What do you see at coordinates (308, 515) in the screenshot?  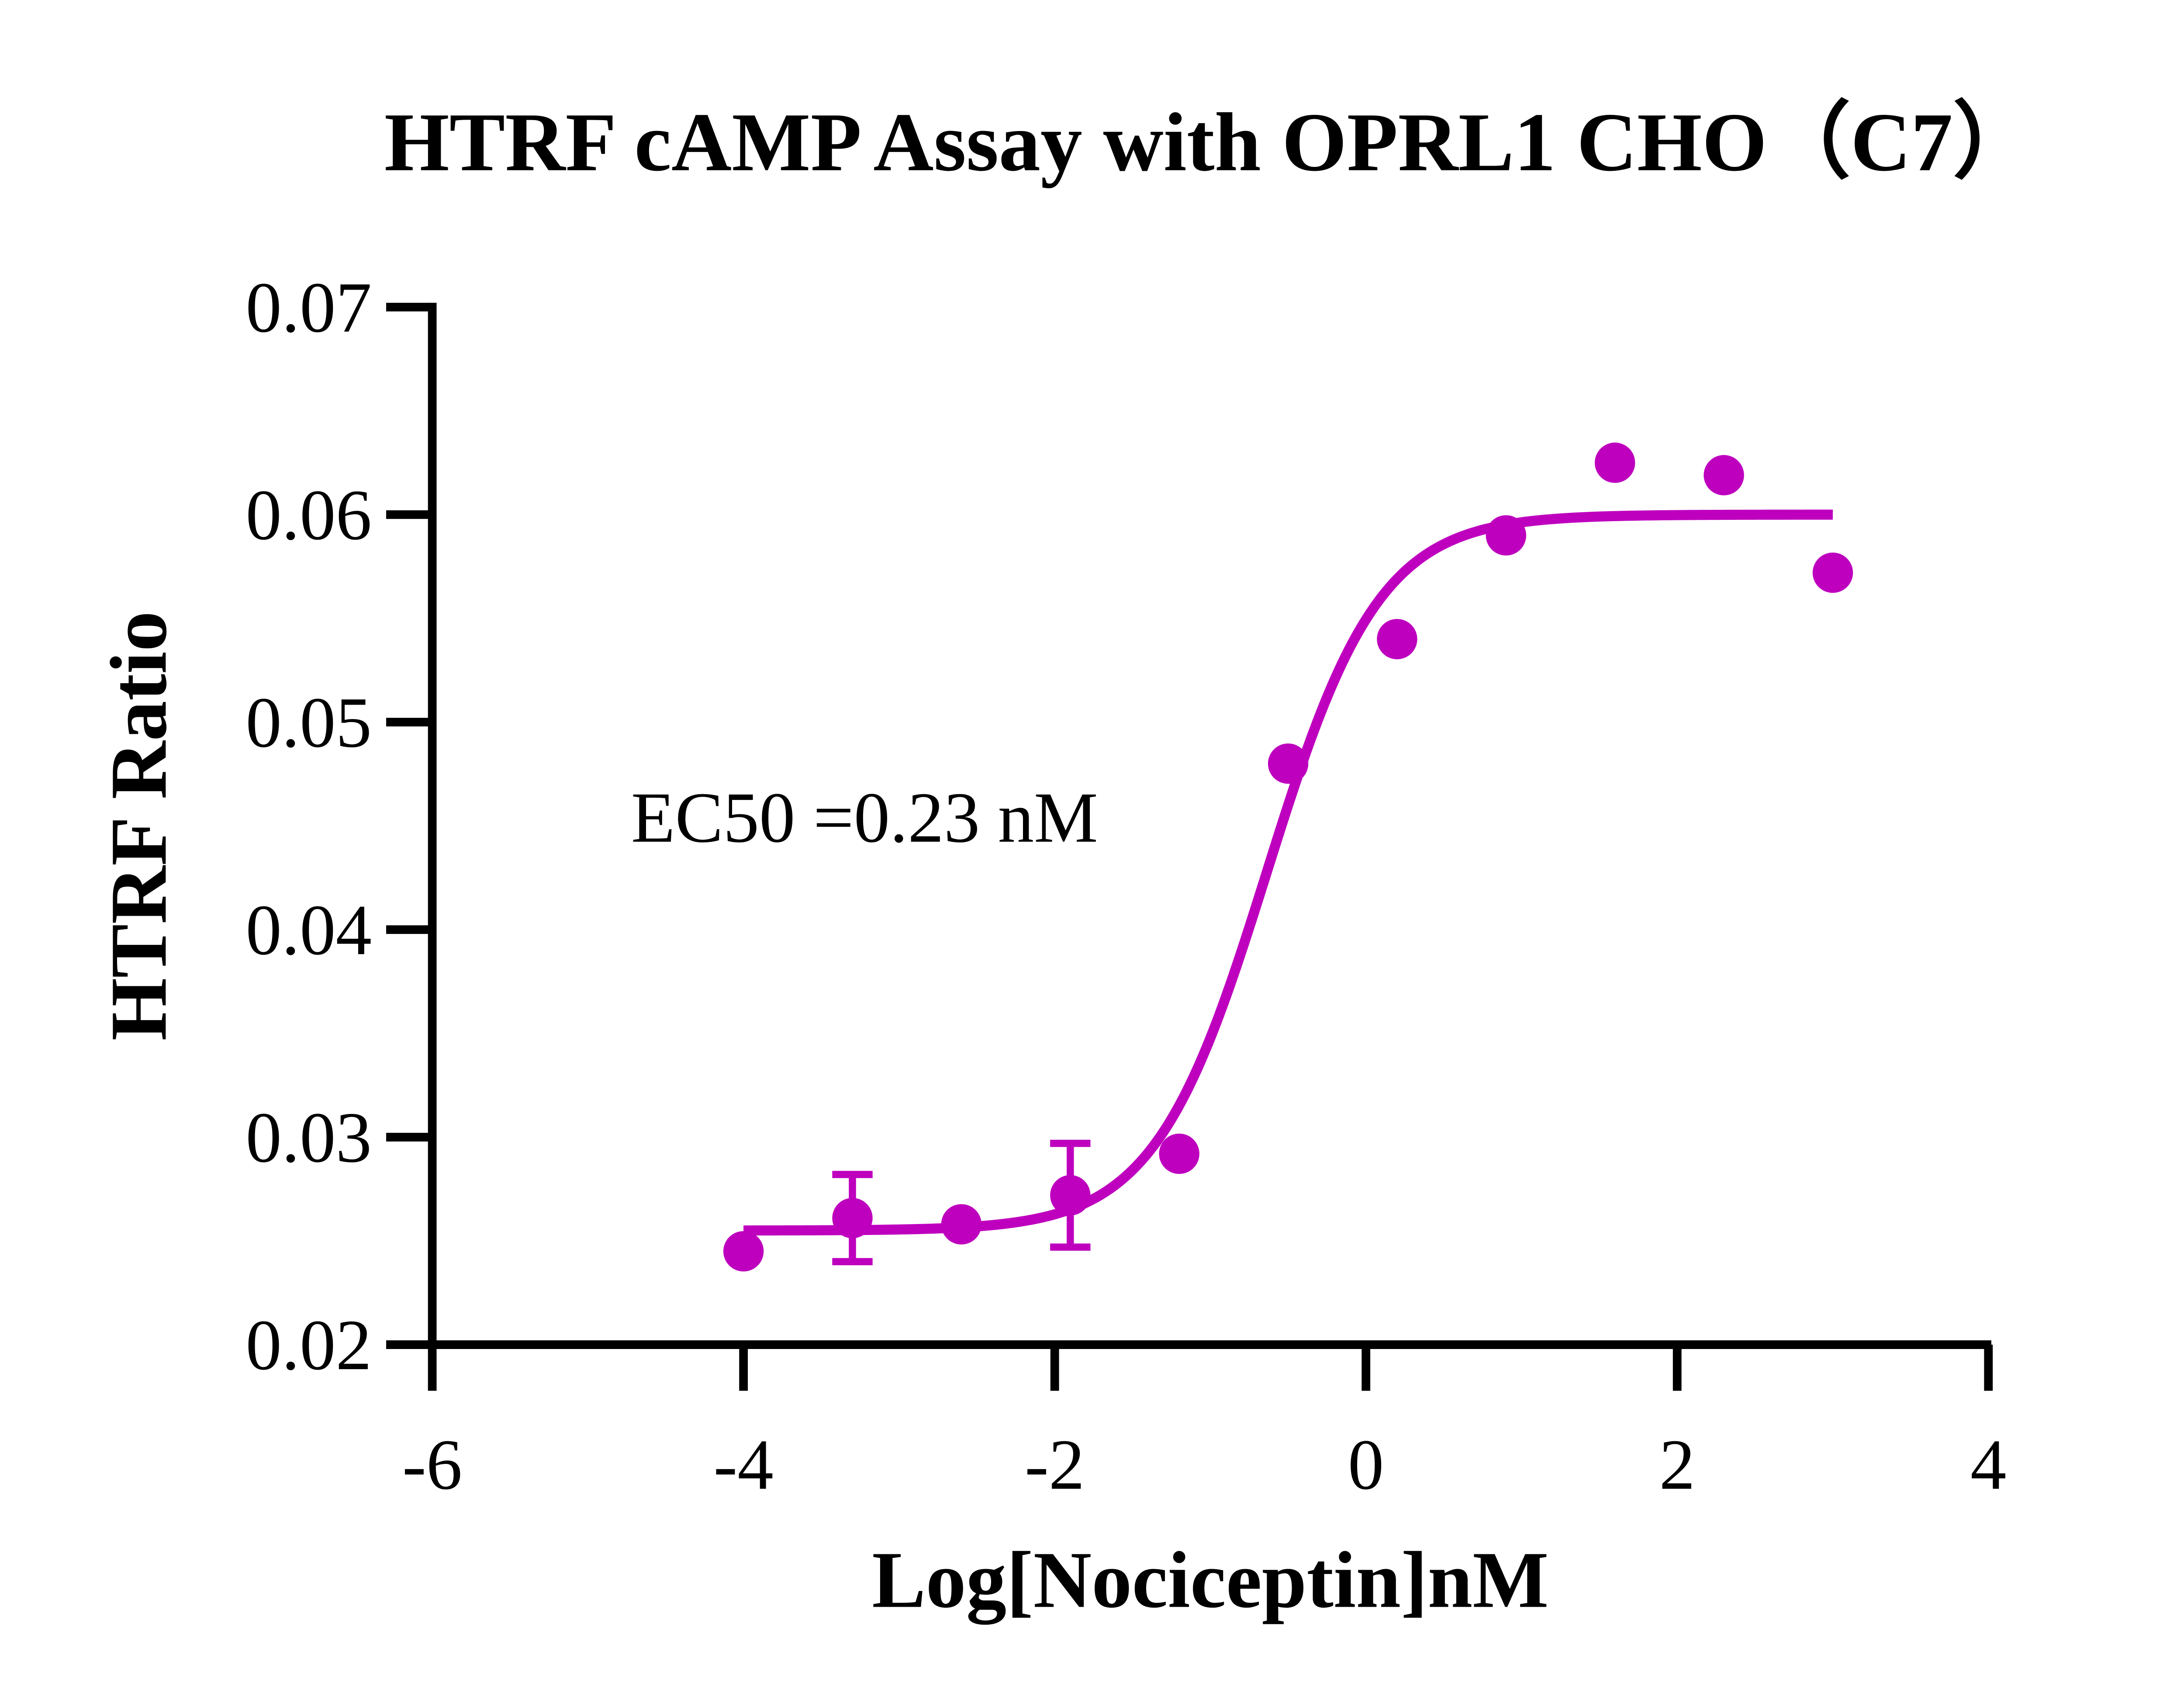 I see `y-tick-label: 0.06` at bounding box center [308, 515].